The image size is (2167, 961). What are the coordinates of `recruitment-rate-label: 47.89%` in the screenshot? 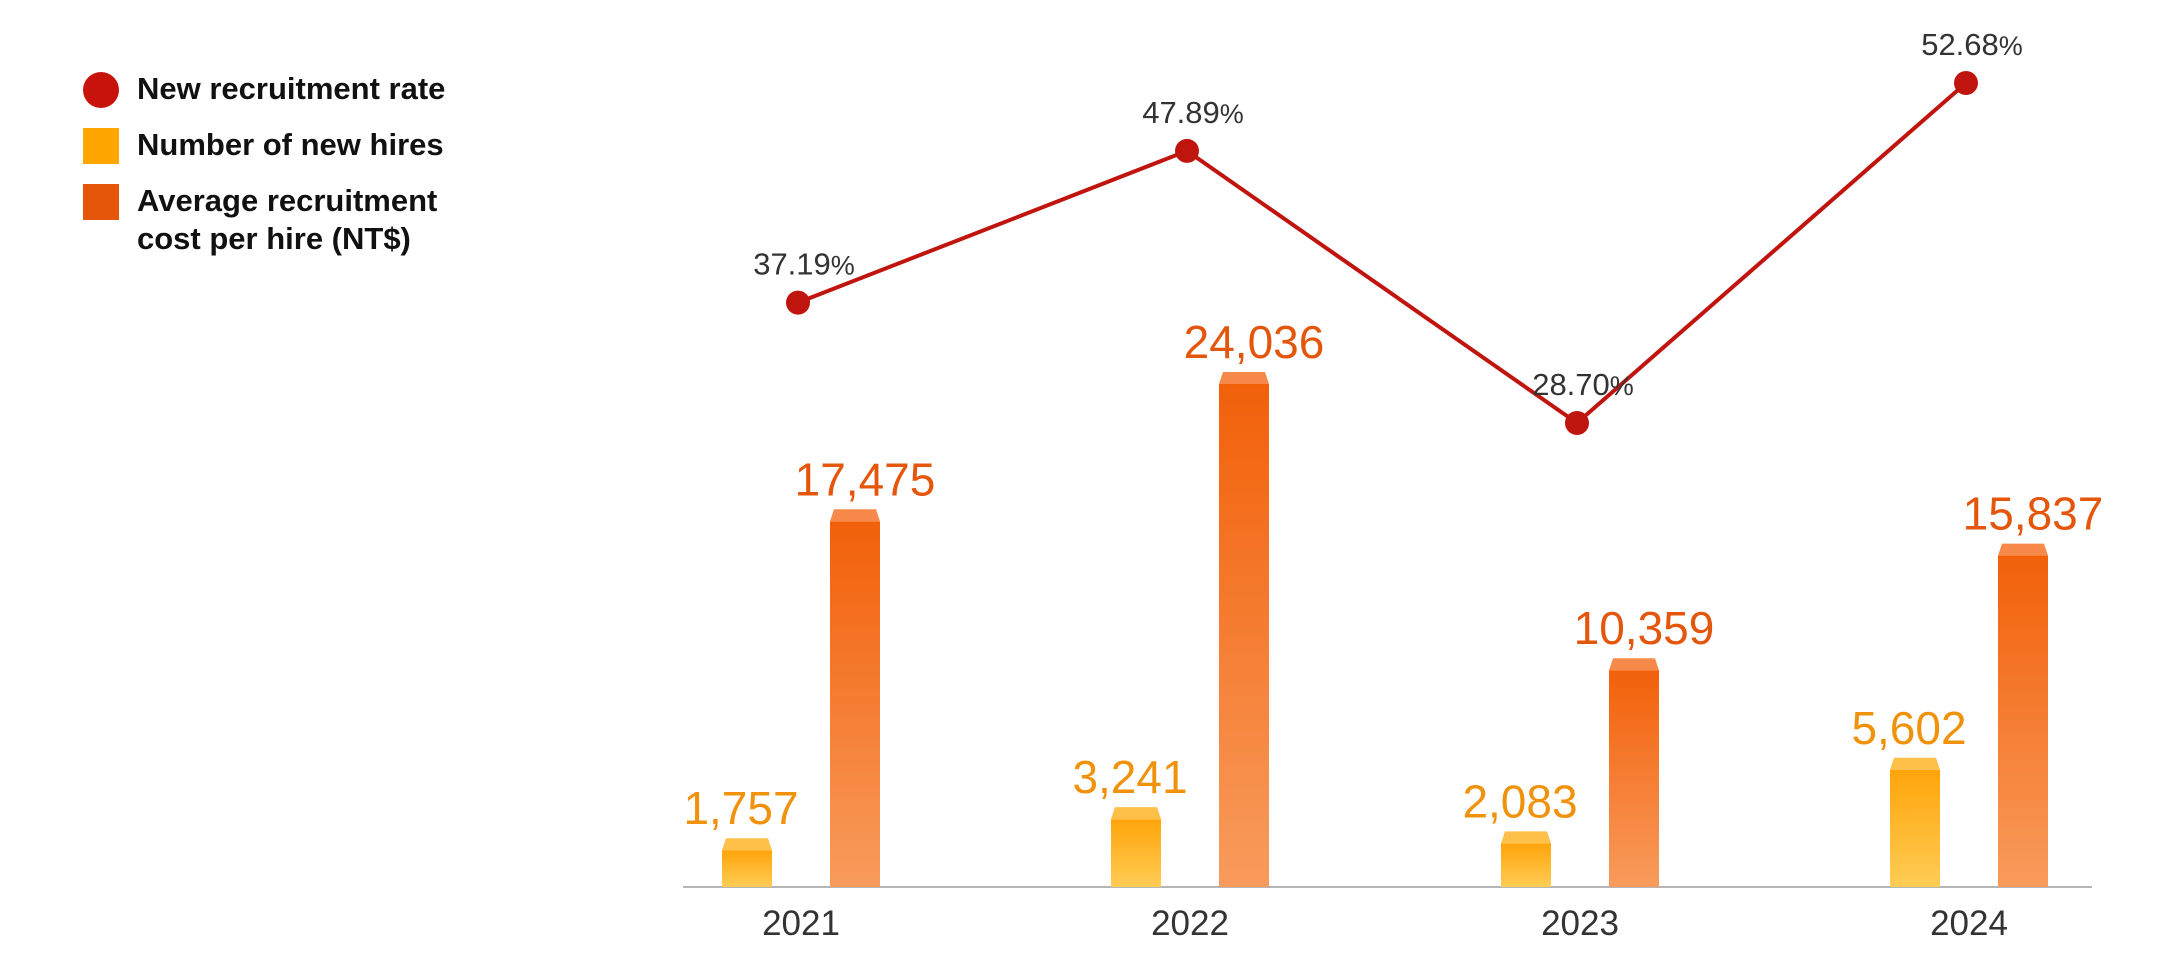 It's located at (1193, 112).